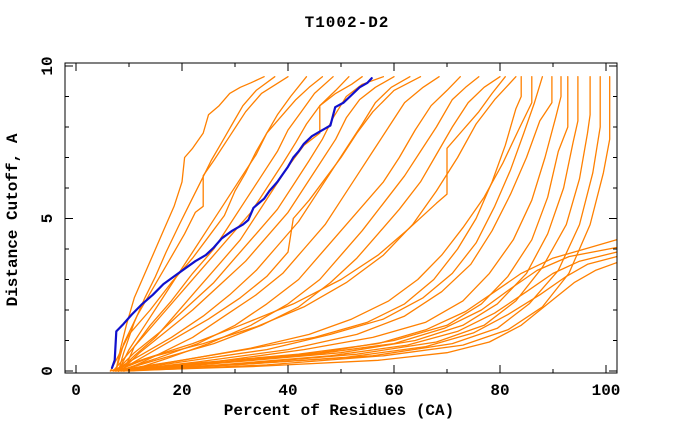 This screenshot has width=680, height=440. I want to click on x-tick-label: 40, so click(287, 391).